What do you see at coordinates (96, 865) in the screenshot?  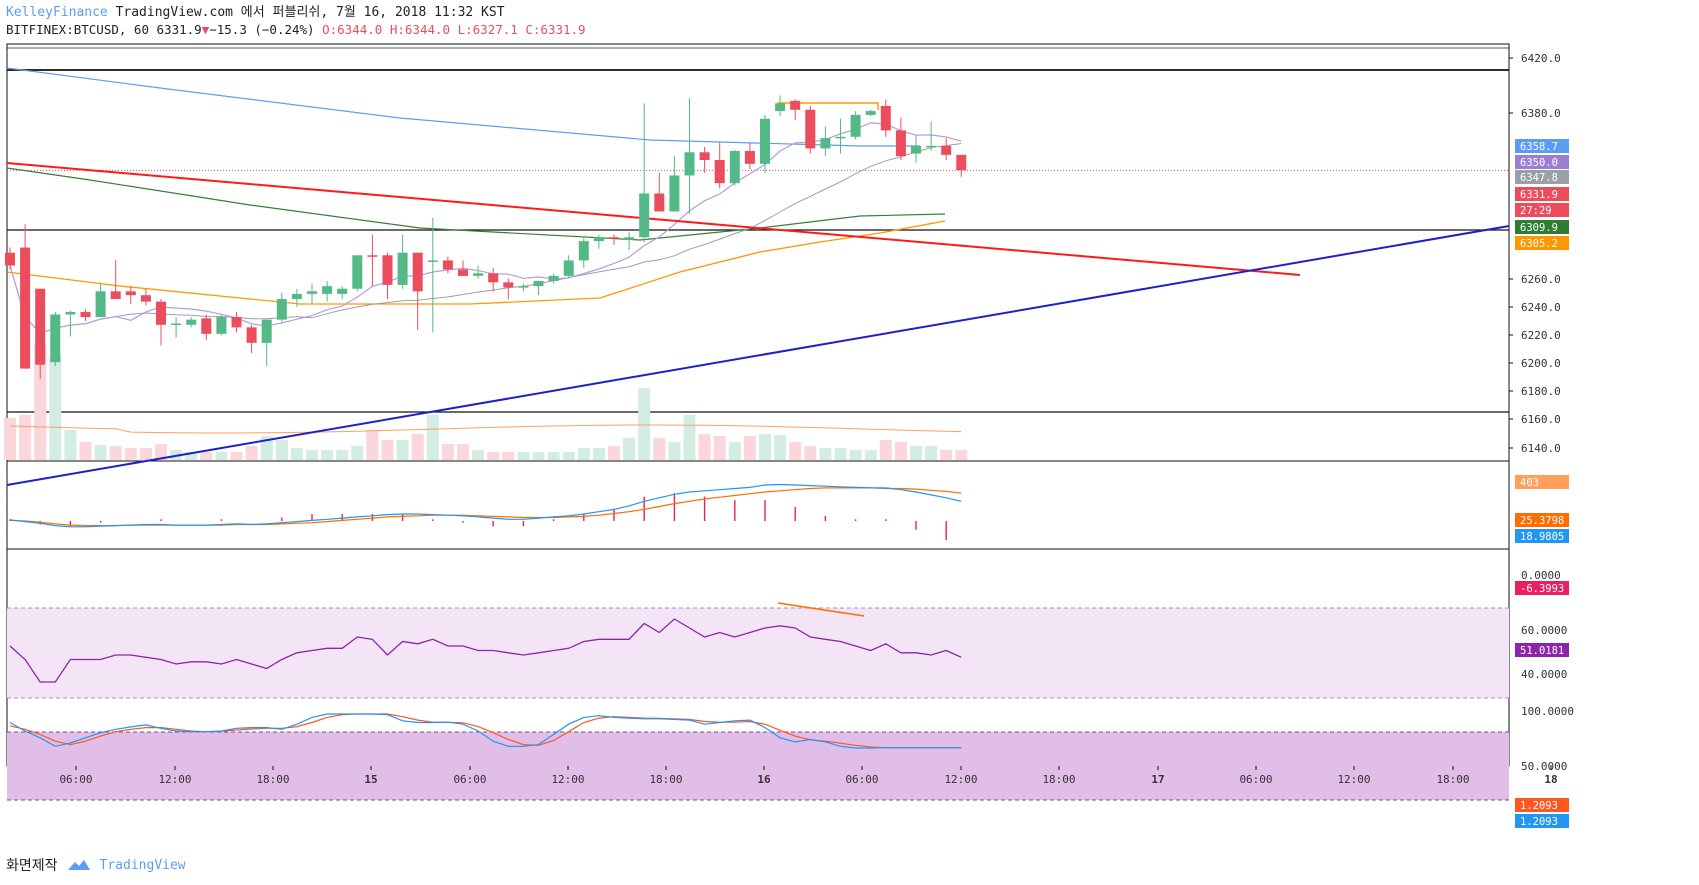 I see `footer: 화면제작 TradingView` at bounding box center [96, 865].